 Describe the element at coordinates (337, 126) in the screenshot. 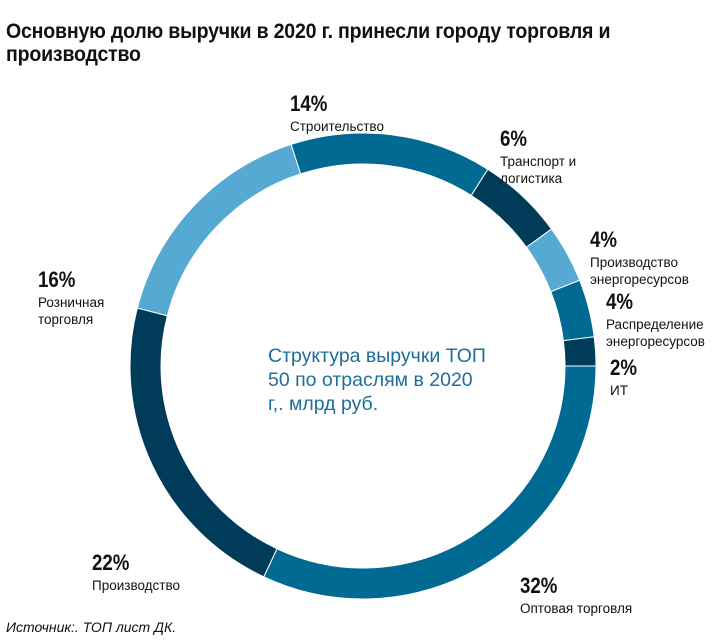

I see `label-construction-name: Строительство` at that location.